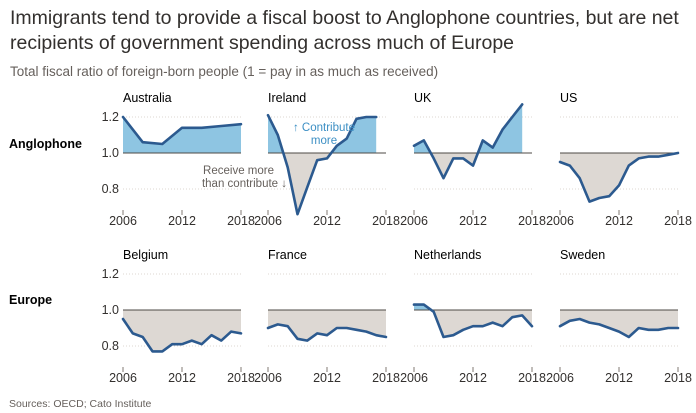 The height and width of the screenshot is (413, 696). I want to click on panel-title-netherlands: Netherlands, so click(447, 255).